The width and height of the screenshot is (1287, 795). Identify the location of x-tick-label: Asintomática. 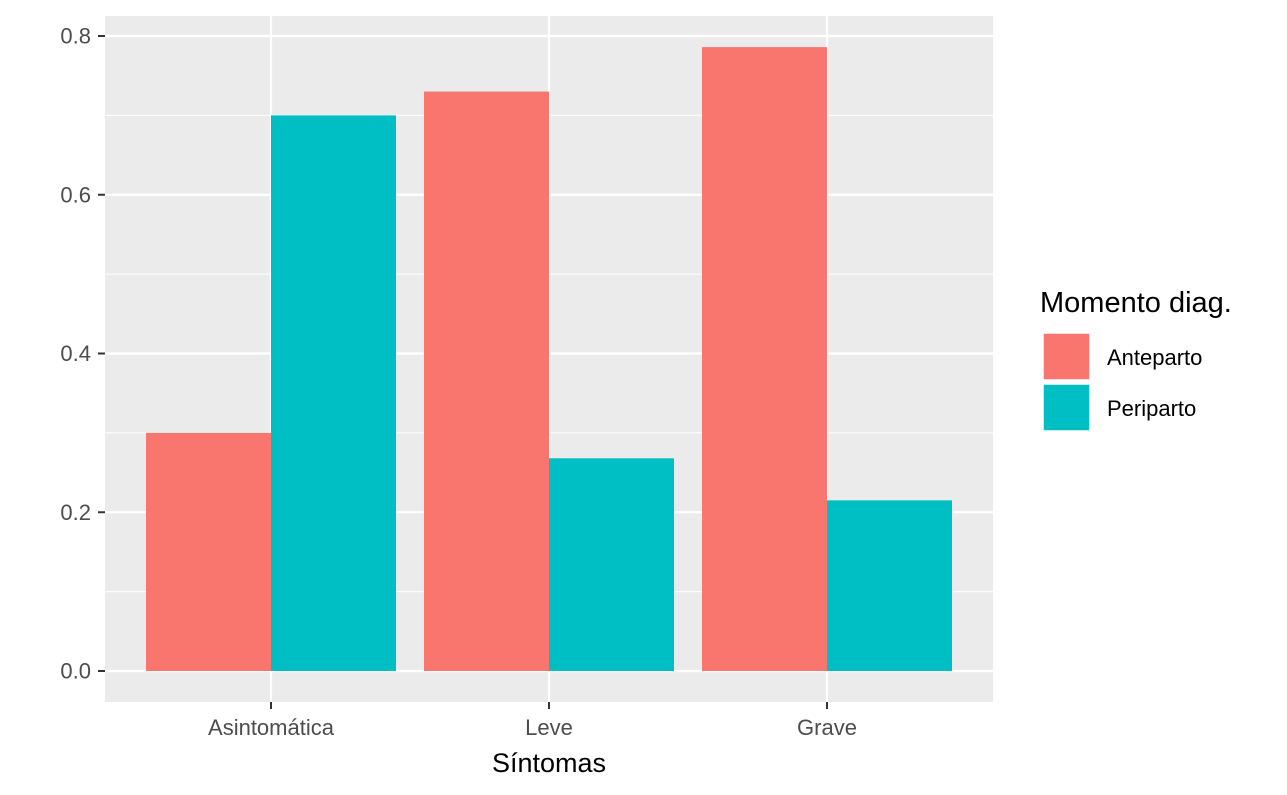
(271, 727).